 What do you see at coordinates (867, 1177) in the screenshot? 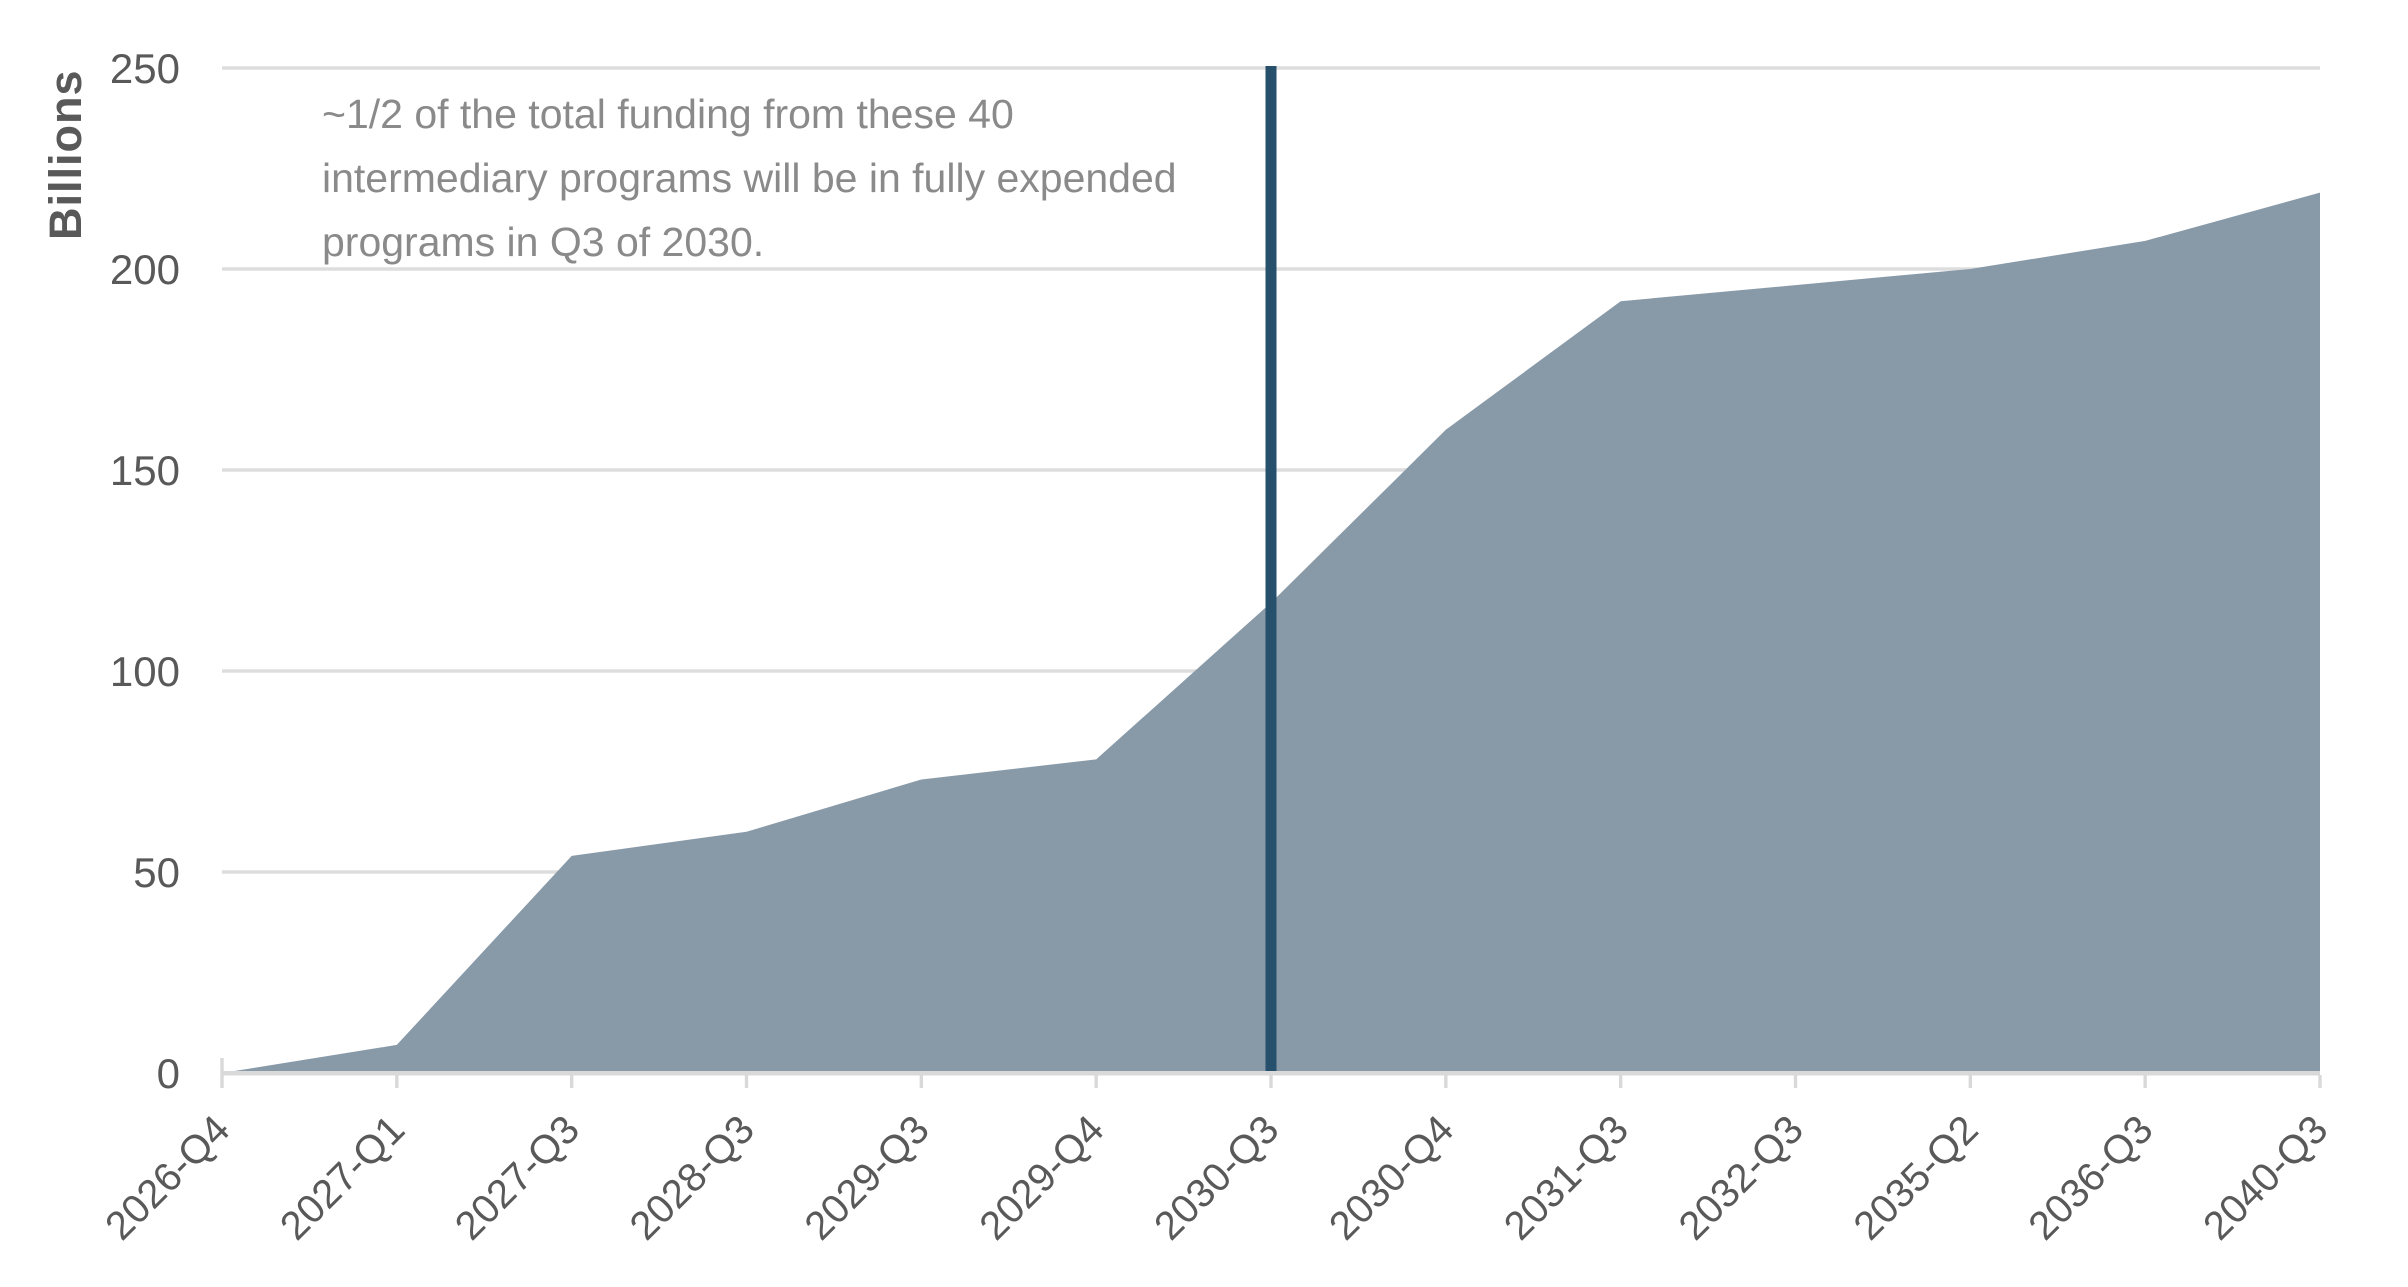
I see `x-tick-label: 2029-Q3` at bounding box center [867, 1177].